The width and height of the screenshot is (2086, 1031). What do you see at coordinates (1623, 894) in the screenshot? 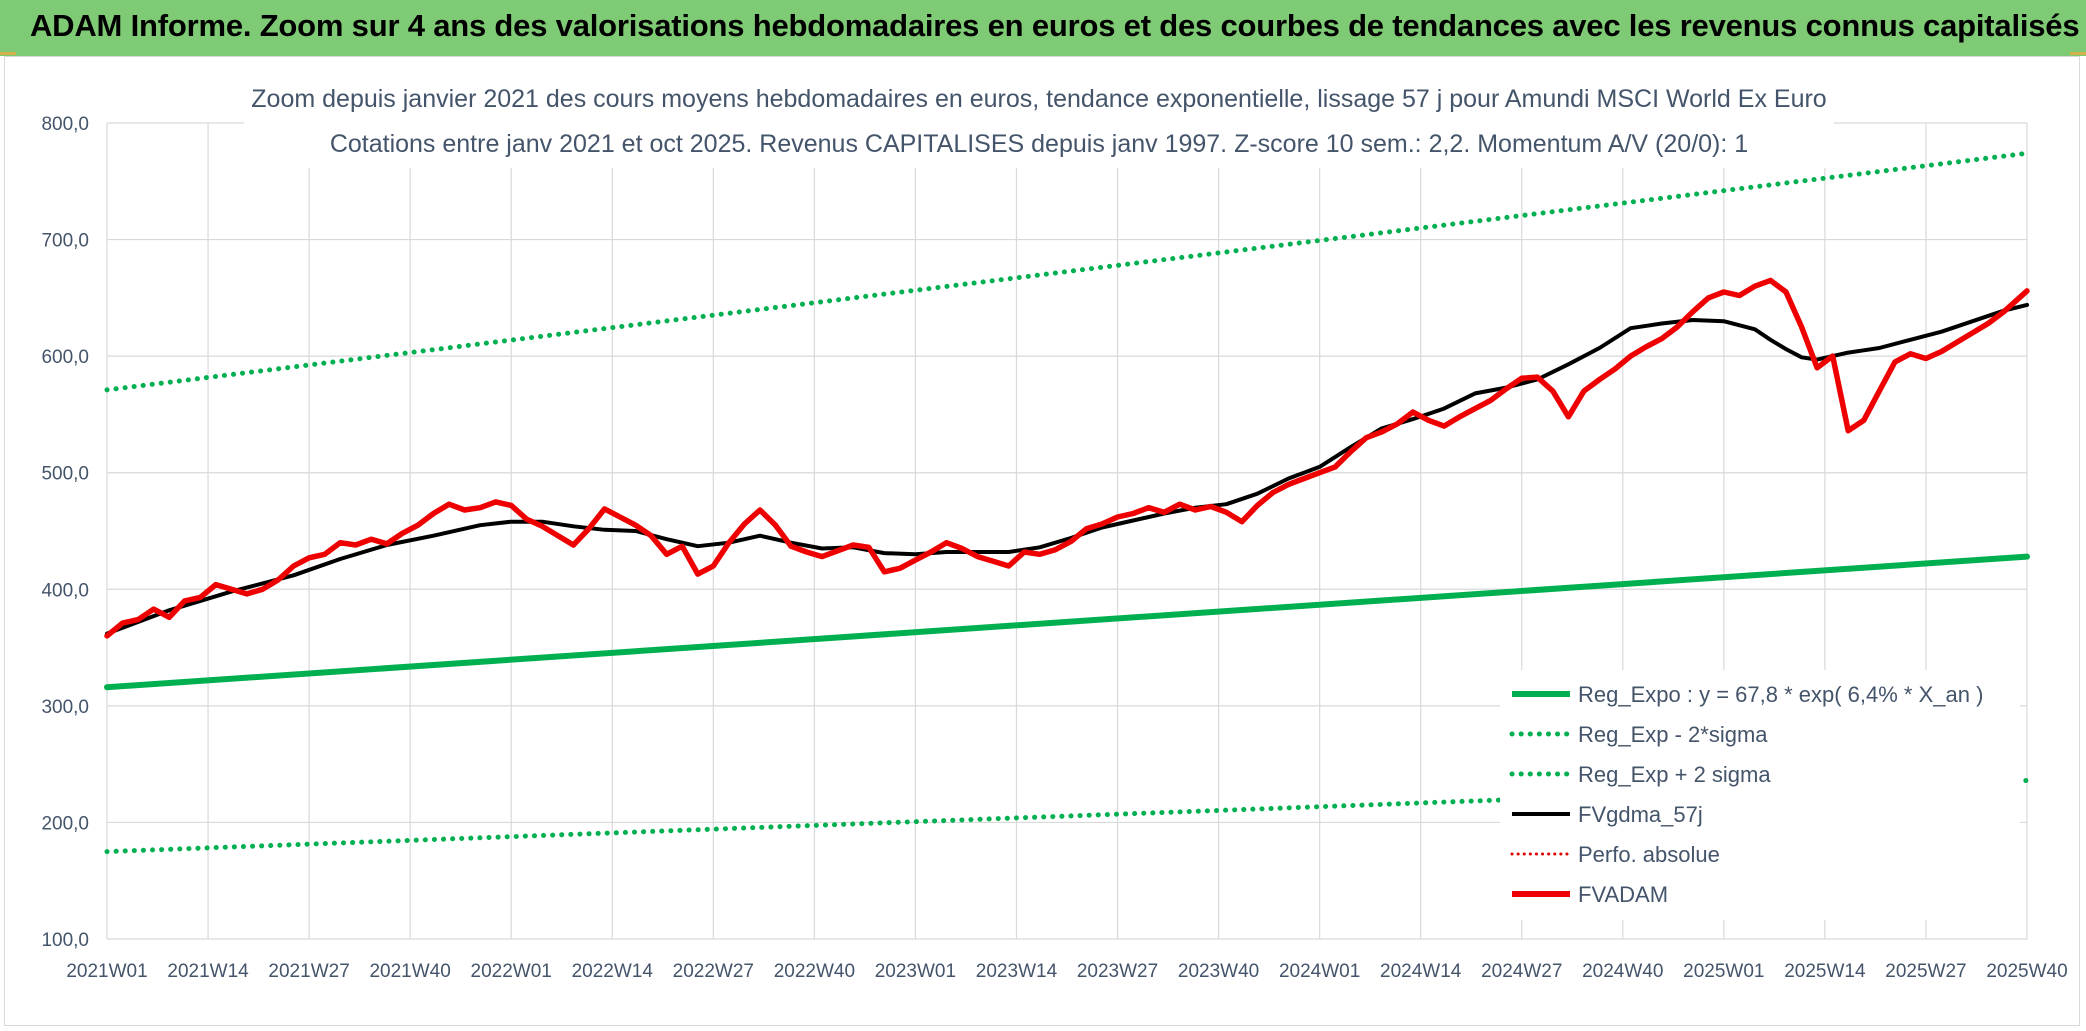
I see `legend-label-fvadam: FVADAM` at bounding box center [1623, 894].